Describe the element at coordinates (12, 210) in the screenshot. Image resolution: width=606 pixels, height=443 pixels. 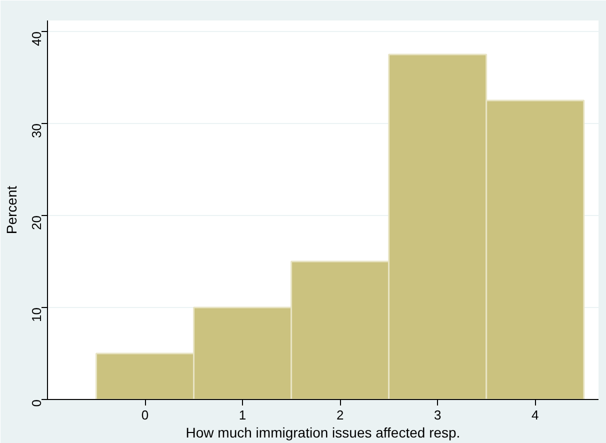
I see `y-axis-title: Percent` at that location.